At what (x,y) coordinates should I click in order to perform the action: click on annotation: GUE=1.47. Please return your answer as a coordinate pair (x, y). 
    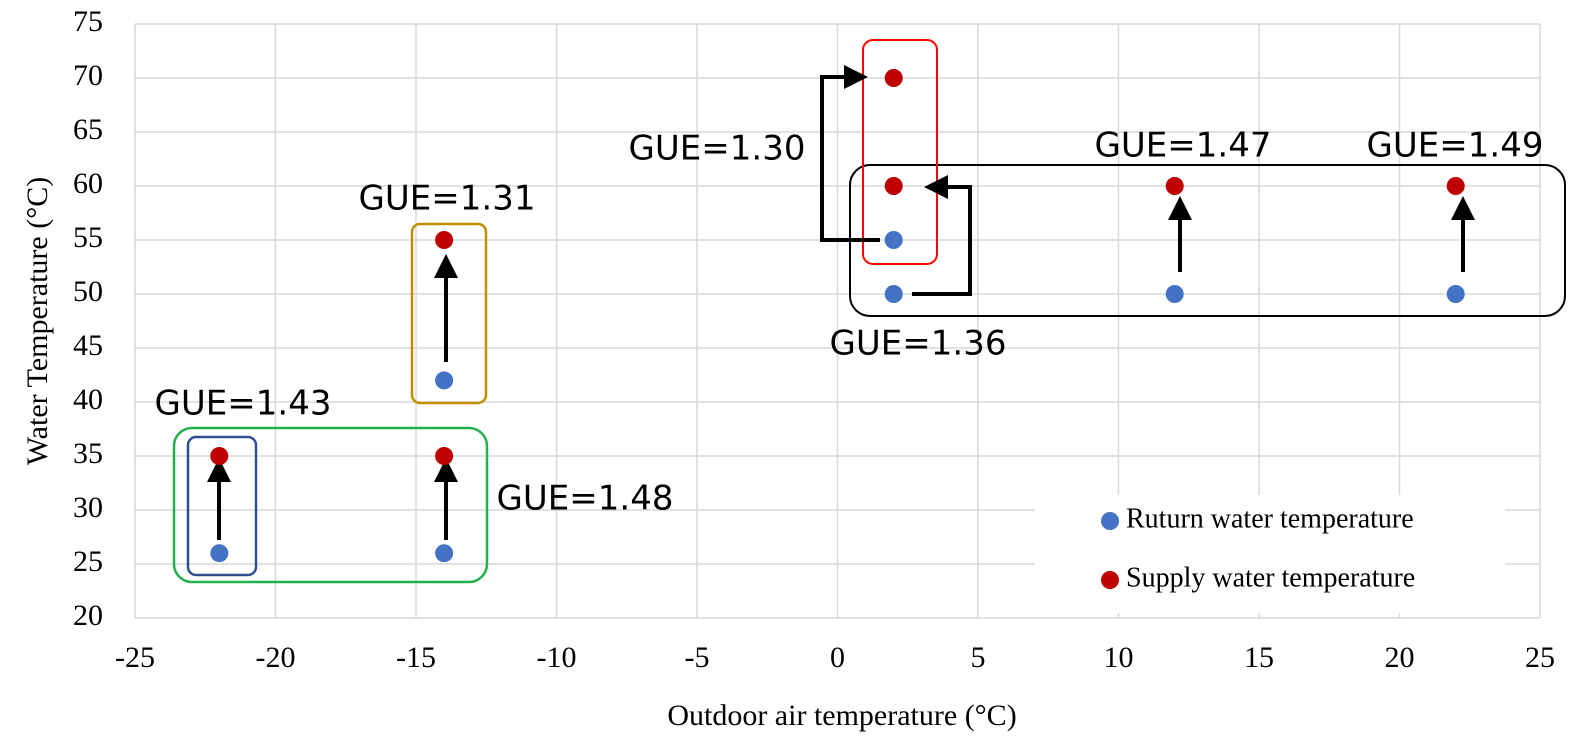
    Looking at the image, I should click on (1183, 146).